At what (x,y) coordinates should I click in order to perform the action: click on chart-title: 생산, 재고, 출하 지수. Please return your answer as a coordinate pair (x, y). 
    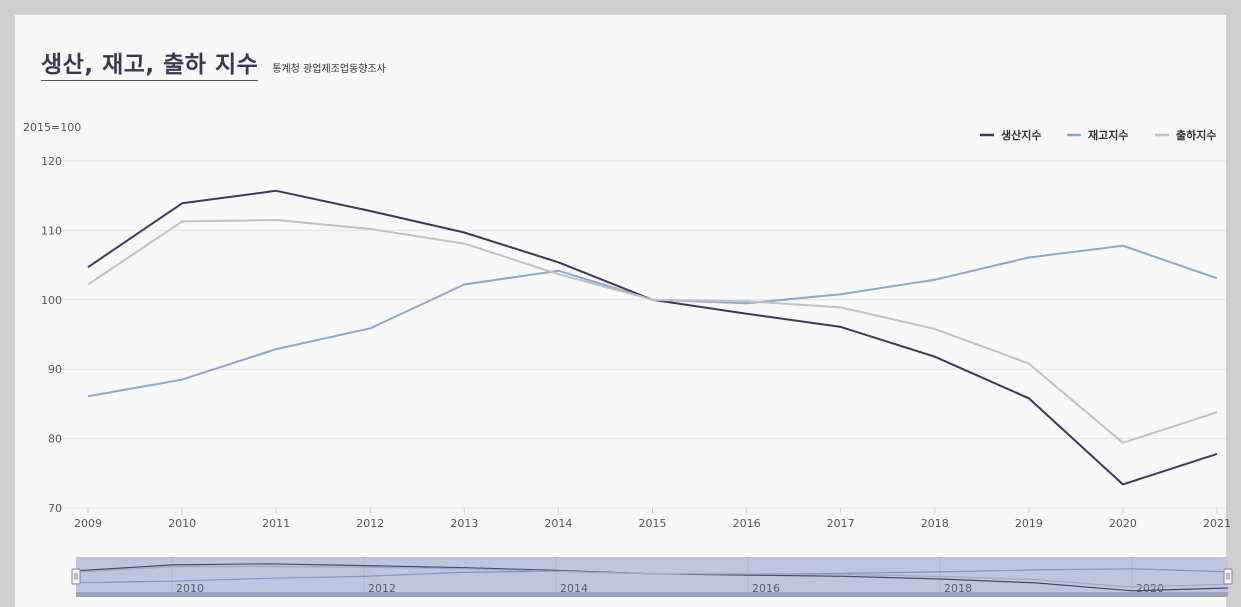
    Looking at the image, I should click on (150, 63).